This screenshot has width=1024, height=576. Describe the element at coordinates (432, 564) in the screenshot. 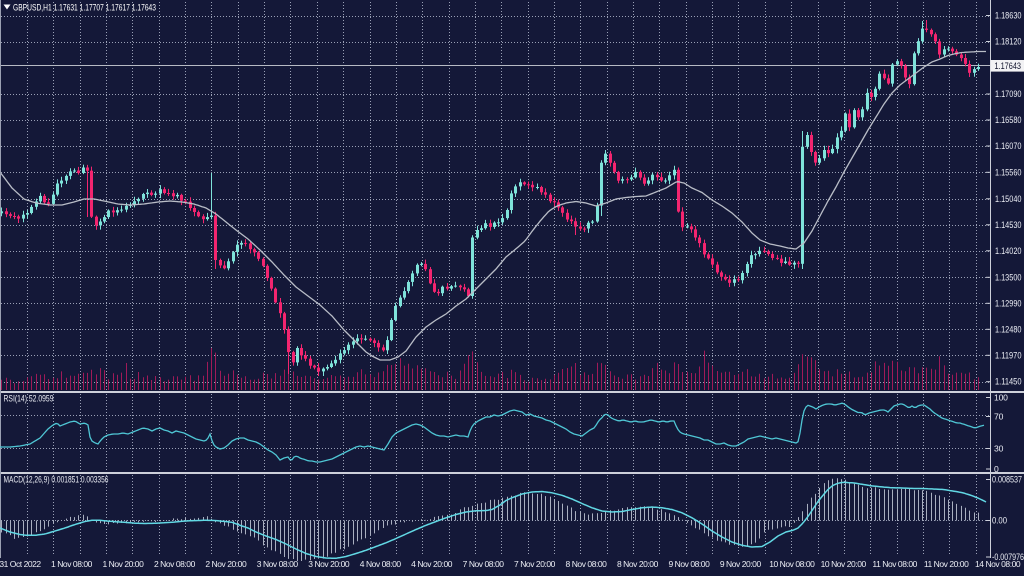

I see `svg-text: 4 Nov 20:00` at that location.